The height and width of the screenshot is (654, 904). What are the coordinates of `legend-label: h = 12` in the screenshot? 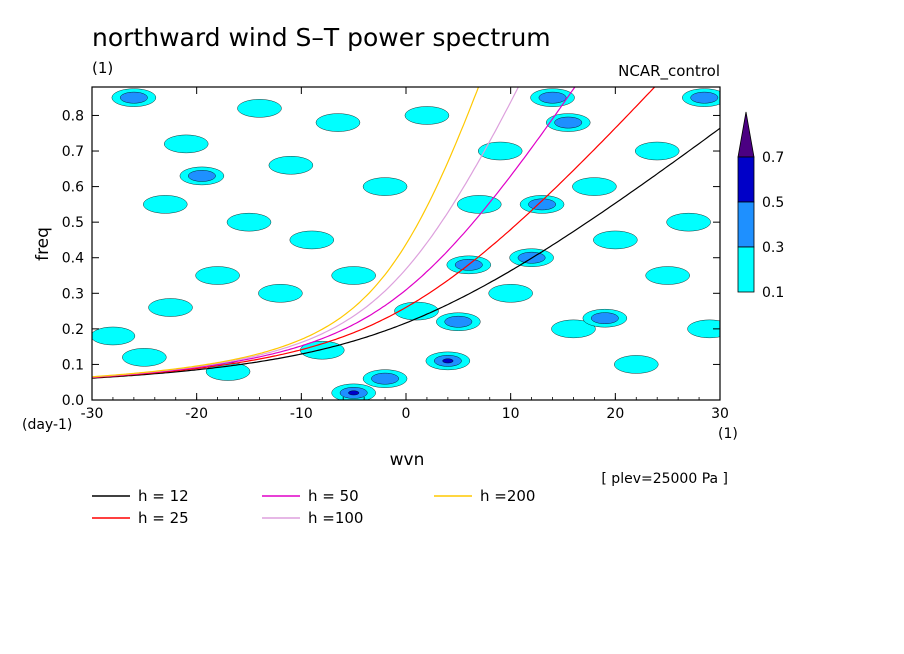 It's located at (163, 496).